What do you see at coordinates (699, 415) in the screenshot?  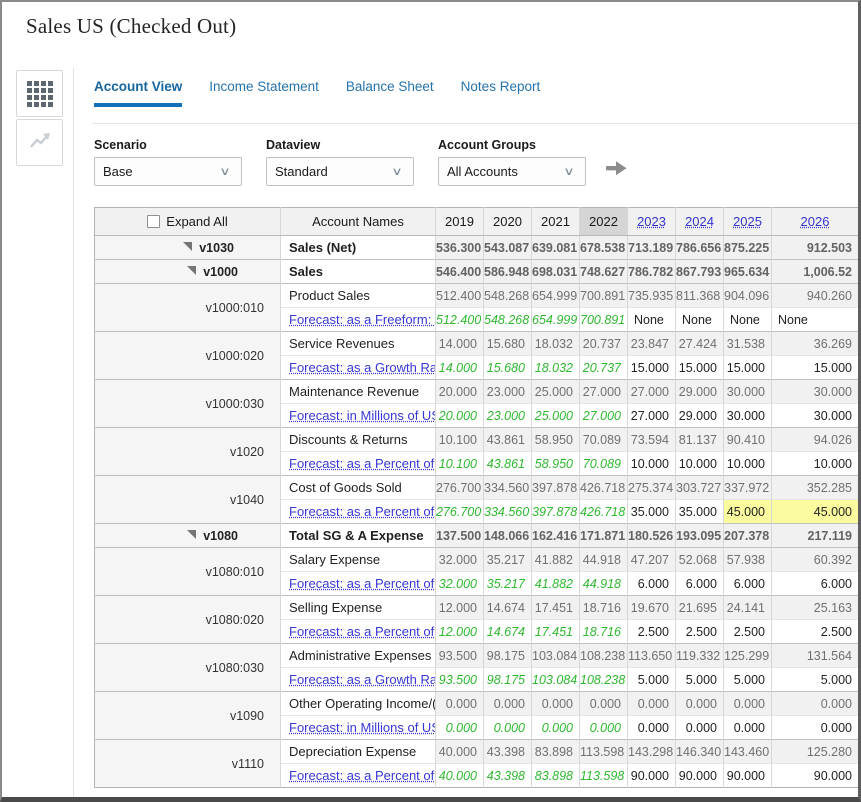 I see `forecast-value-cell: 29.000` at bounding box center [699, 415].